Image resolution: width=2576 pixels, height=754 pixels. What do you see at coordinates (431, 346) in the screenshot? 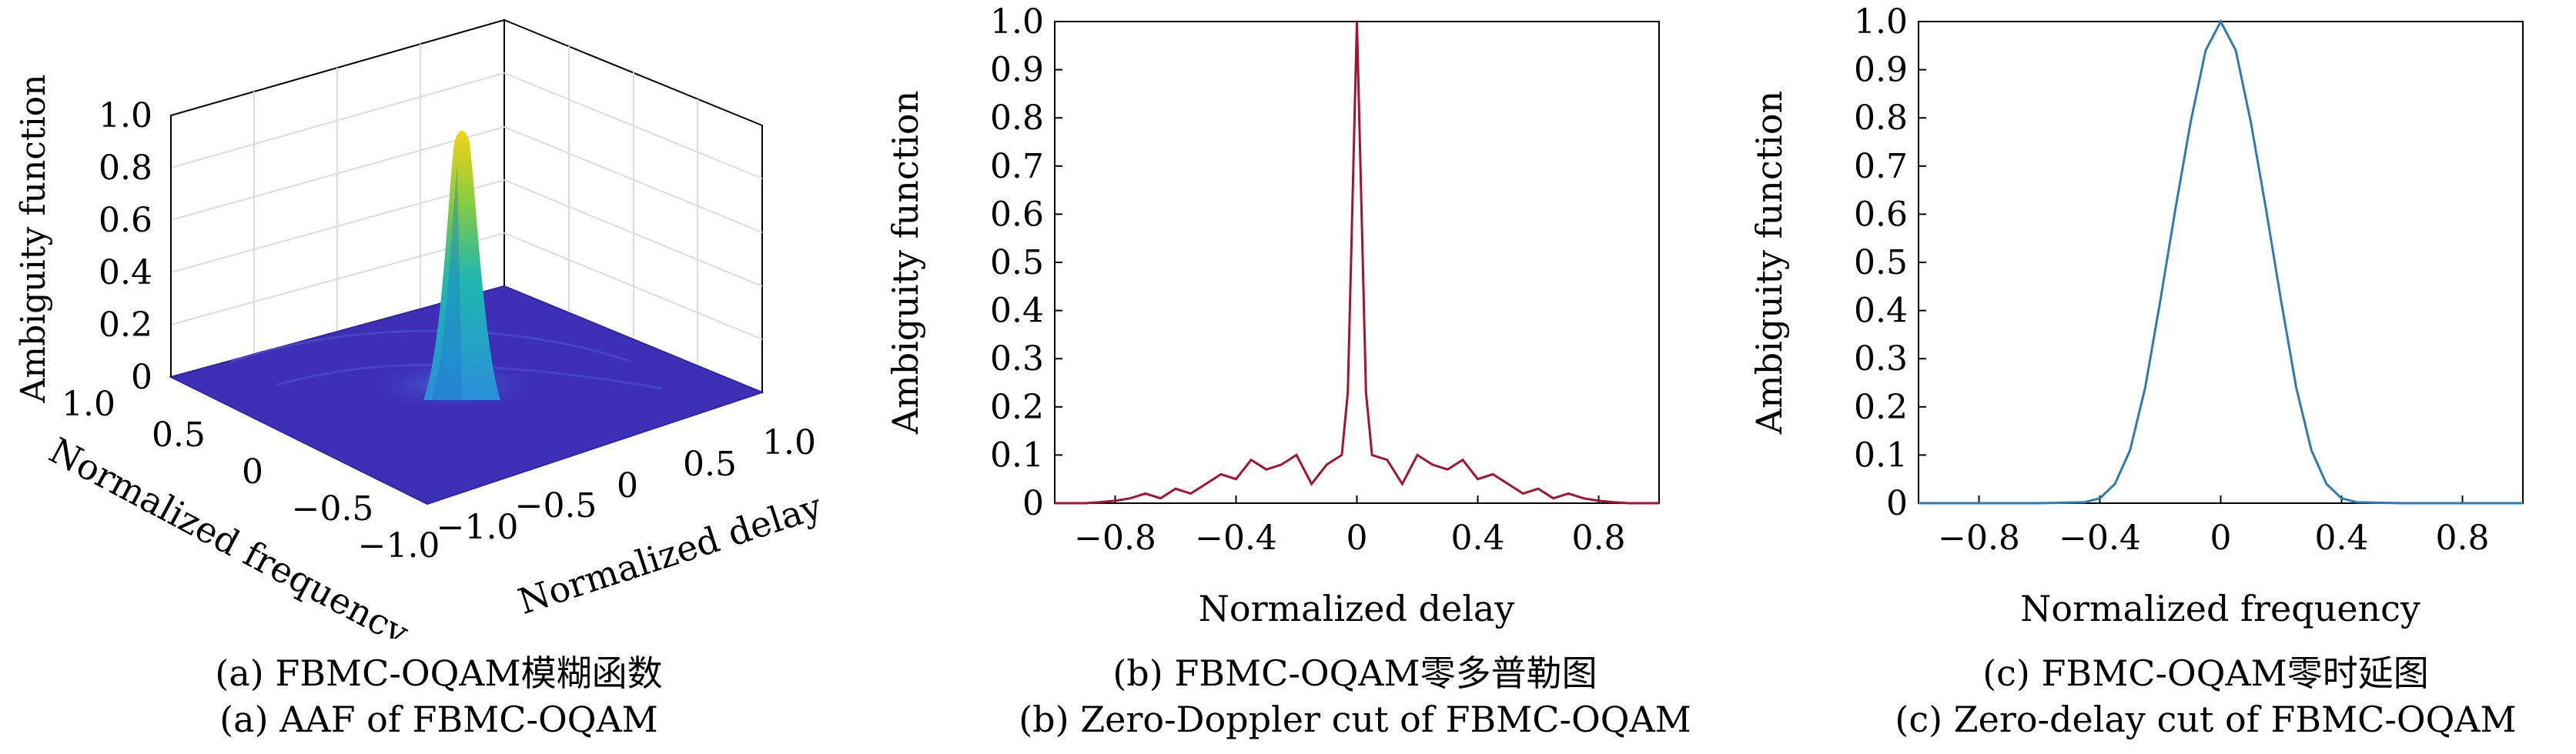
I see `surface-ripples` at bounding box center [431, 346].